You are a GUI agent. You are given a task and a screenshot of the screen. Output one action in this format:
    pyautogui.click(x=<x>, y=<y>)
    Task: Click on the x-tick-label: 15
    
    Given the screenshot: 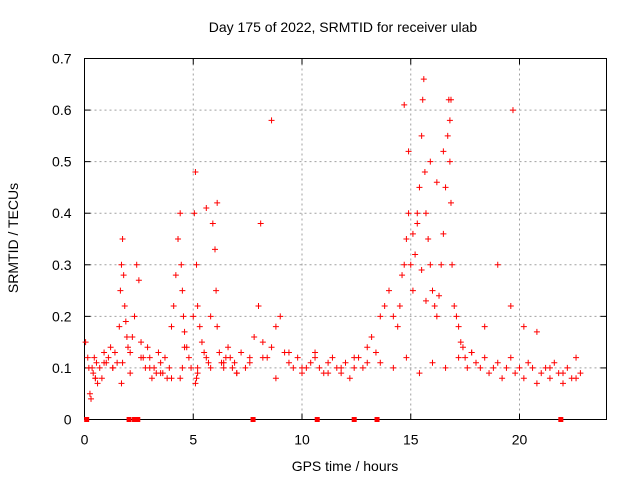 What is the action you would take?
    pyautogui.click(x=411, y=440)
    